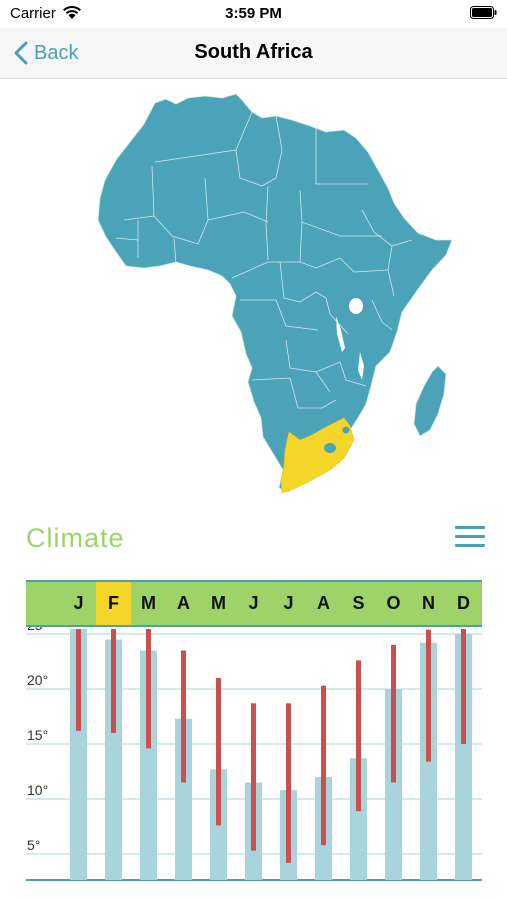 The width and height of the screenshot is (507, 900). I want to click on y-tick-label-5: 5°, so click(33, 845).